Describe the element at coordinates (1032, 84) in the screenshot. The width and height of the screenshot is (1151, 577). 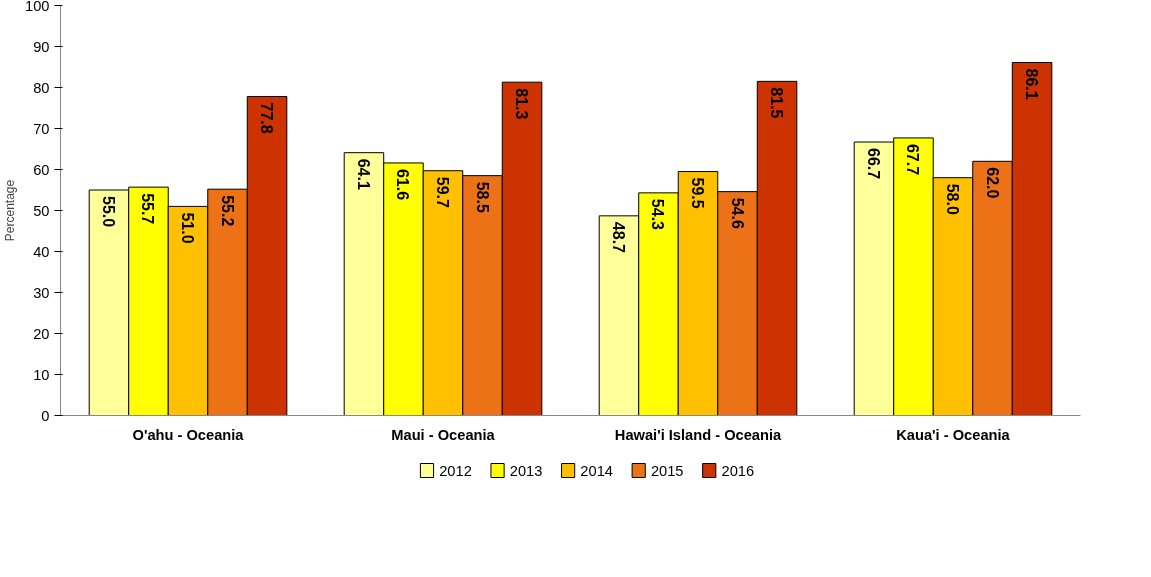
I see `data-label: 86.1` at that location.